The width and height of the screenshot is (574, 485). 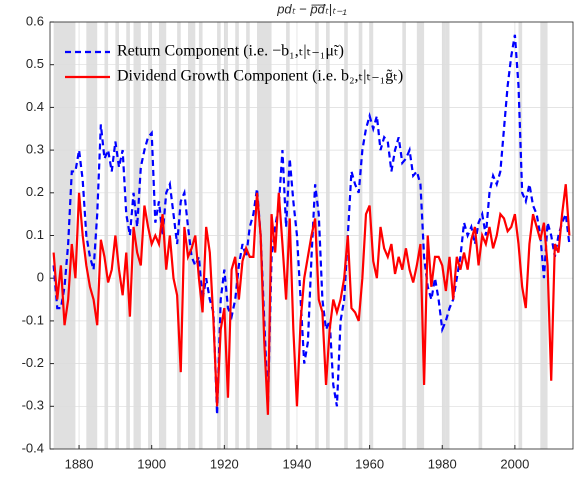 I want to click on y-tick-label: 0.3, so click(x=35, y=149).